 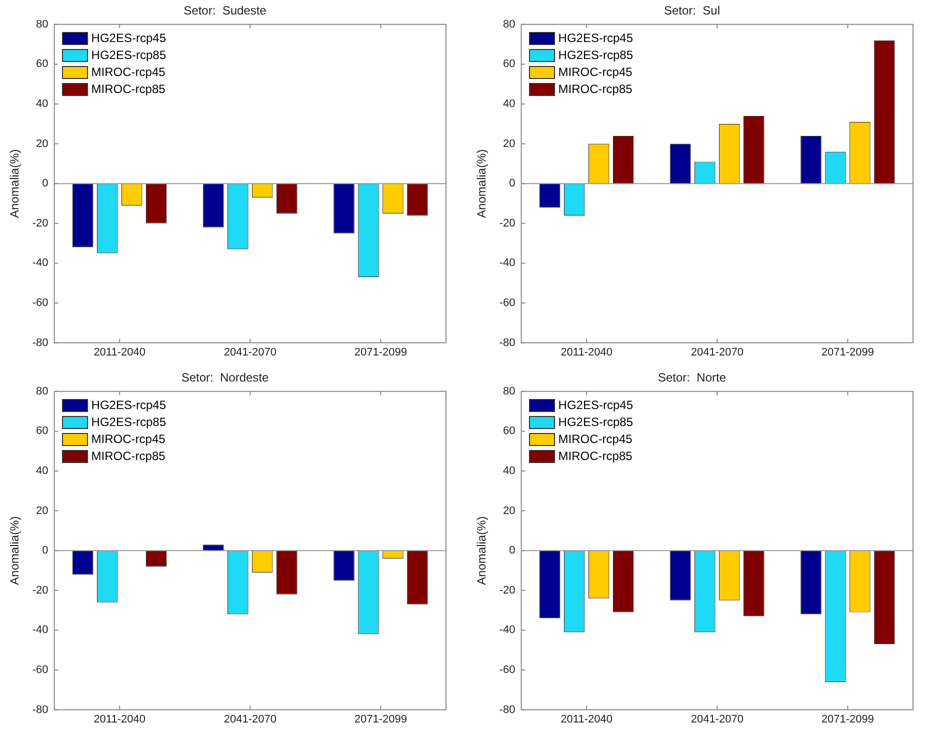 What do you see at coordinates (692, 11) in the screenshot?
I see `chart-title: Setor: Sul` at bounding box center [692, 11].